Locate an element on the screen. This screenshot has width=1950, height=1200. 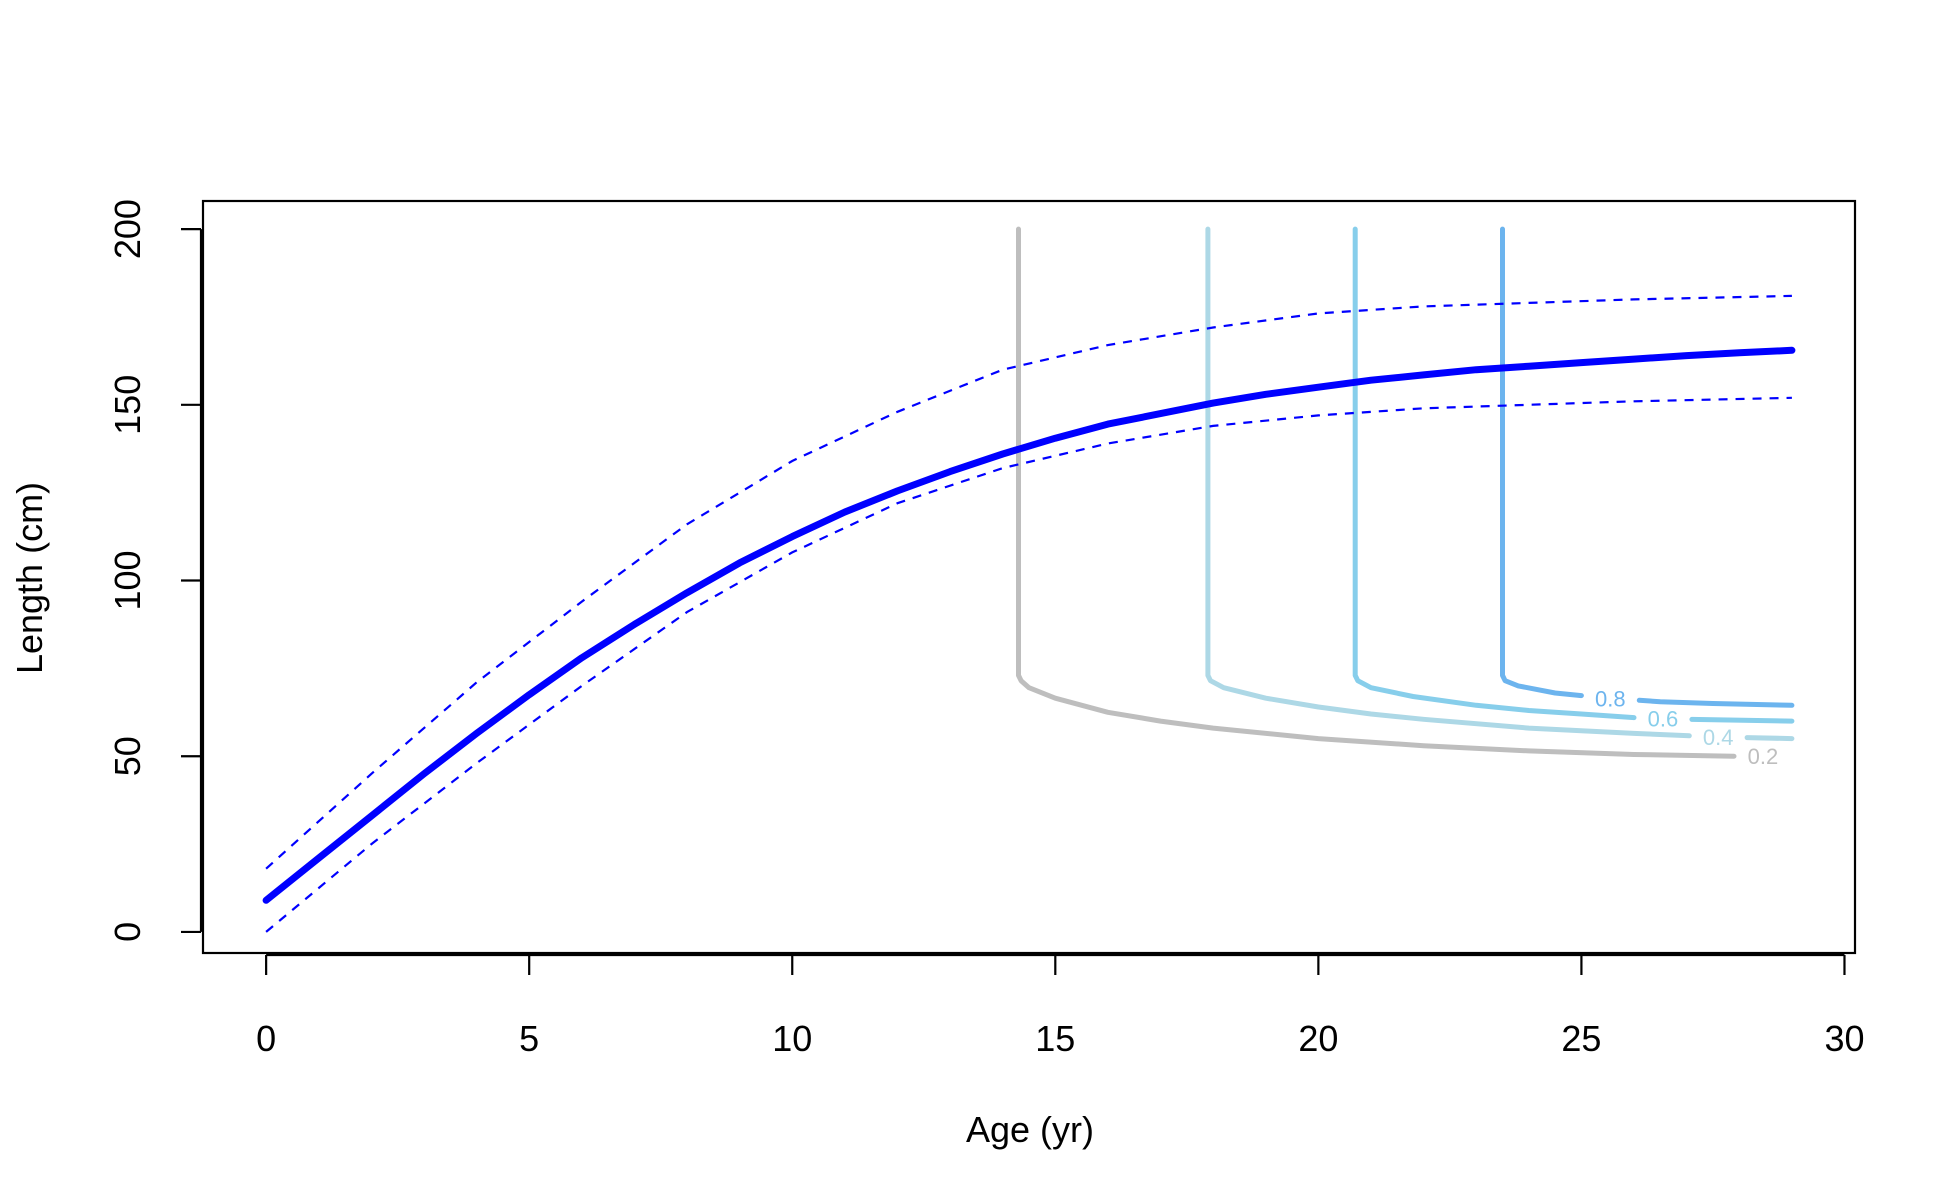
contour-line-0-8-end is located at coordinates (1715, 702).